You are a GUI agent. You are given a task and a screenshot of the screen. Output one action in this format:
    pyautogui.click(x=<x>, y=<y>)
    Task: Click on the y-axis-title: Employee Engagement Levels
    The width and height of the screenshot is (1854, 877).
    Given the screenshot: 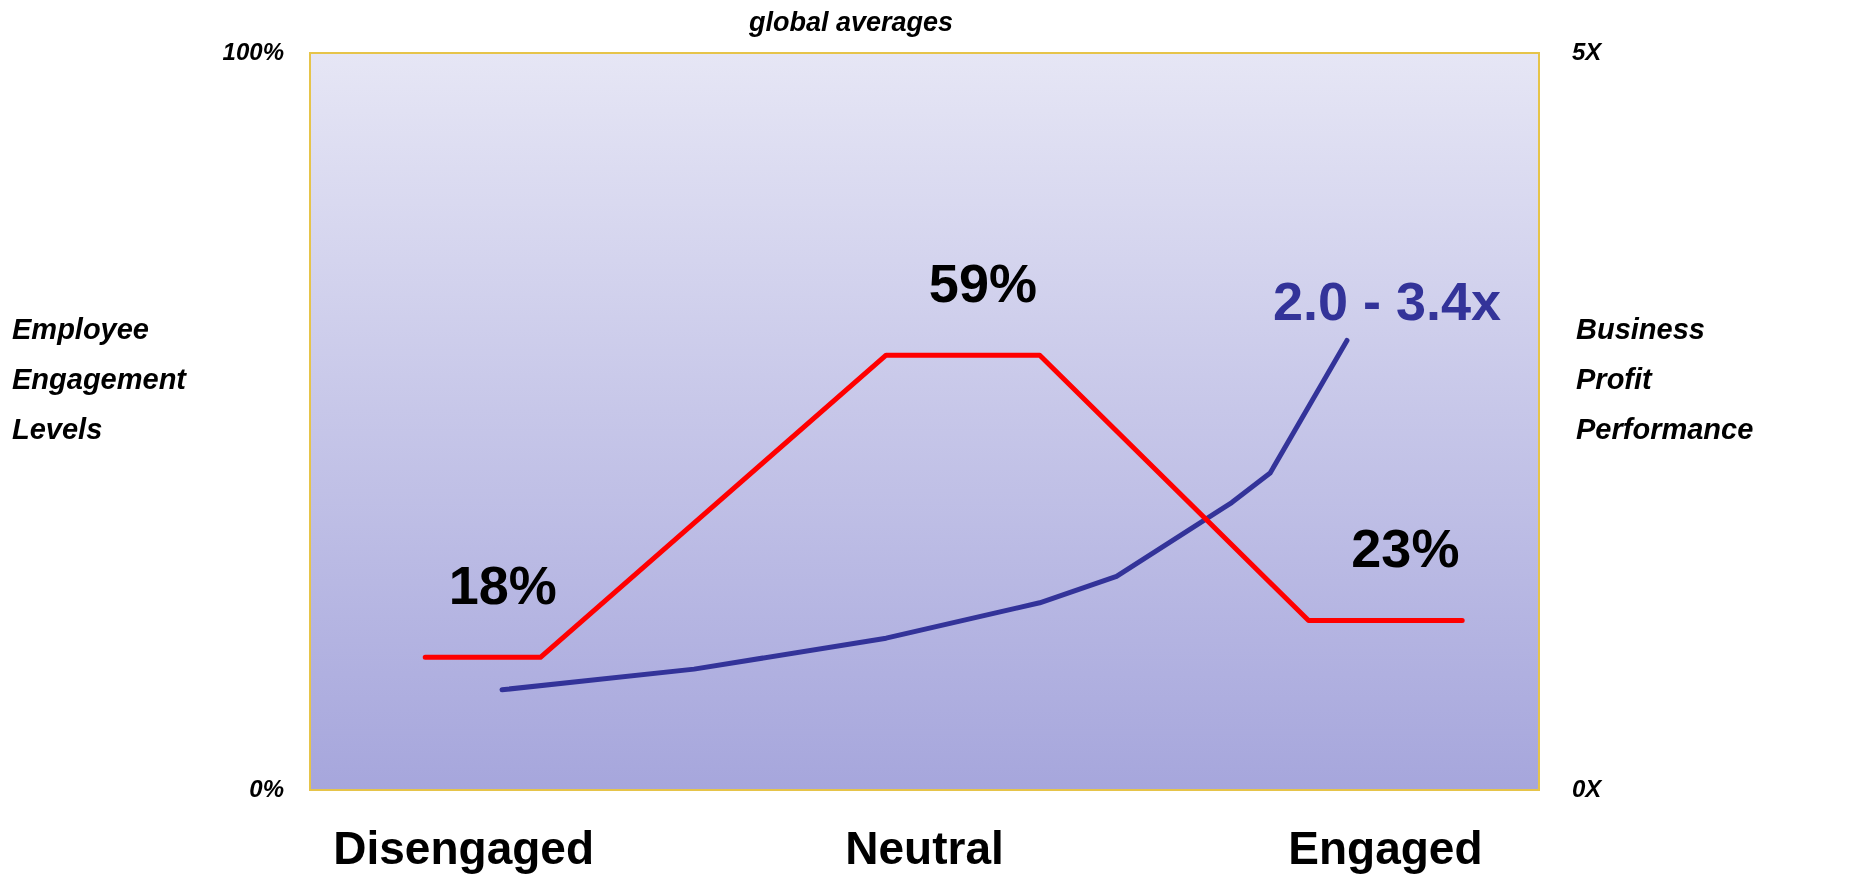 What is the action you would take?
    pyautogui.click(x=100, y=379)
    